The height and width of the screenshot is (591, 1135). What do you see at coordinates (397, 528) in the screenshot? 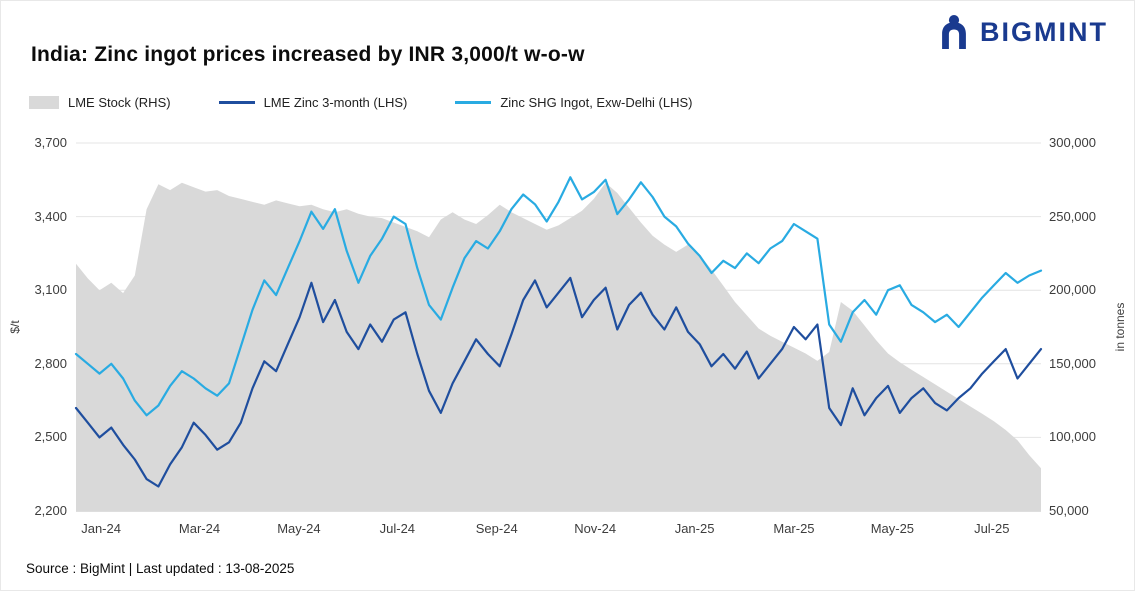
I see `x-tick-label: Jul-24` at bounding box center [397, 528].